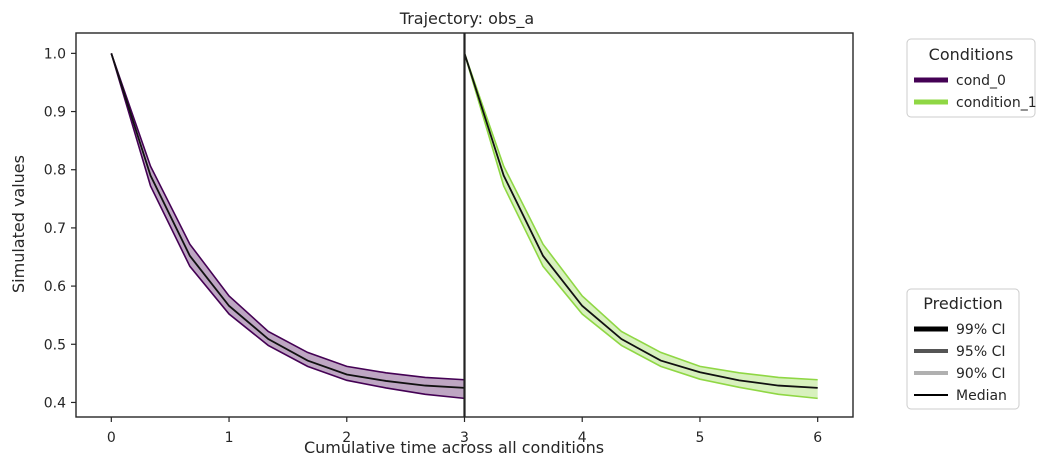  What do you see at coordinates (454, 447) in the screenshot?
I see `x-axis-label: Cumulative time across all conditions` at bounding box center [454, 447].